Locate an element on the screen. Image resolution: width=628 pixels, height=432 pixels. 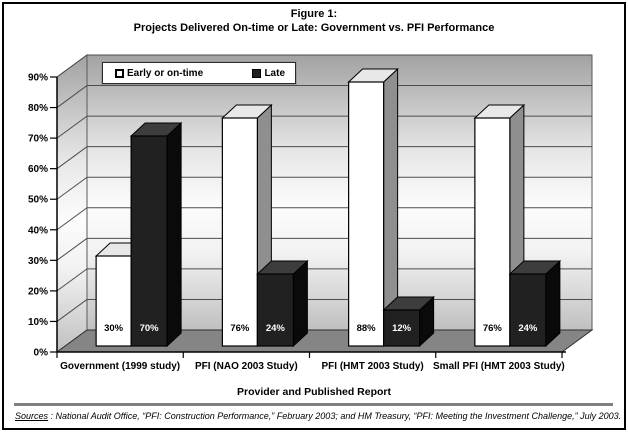
y-axis-label-20: 20% is located at coordinates (38, 291).